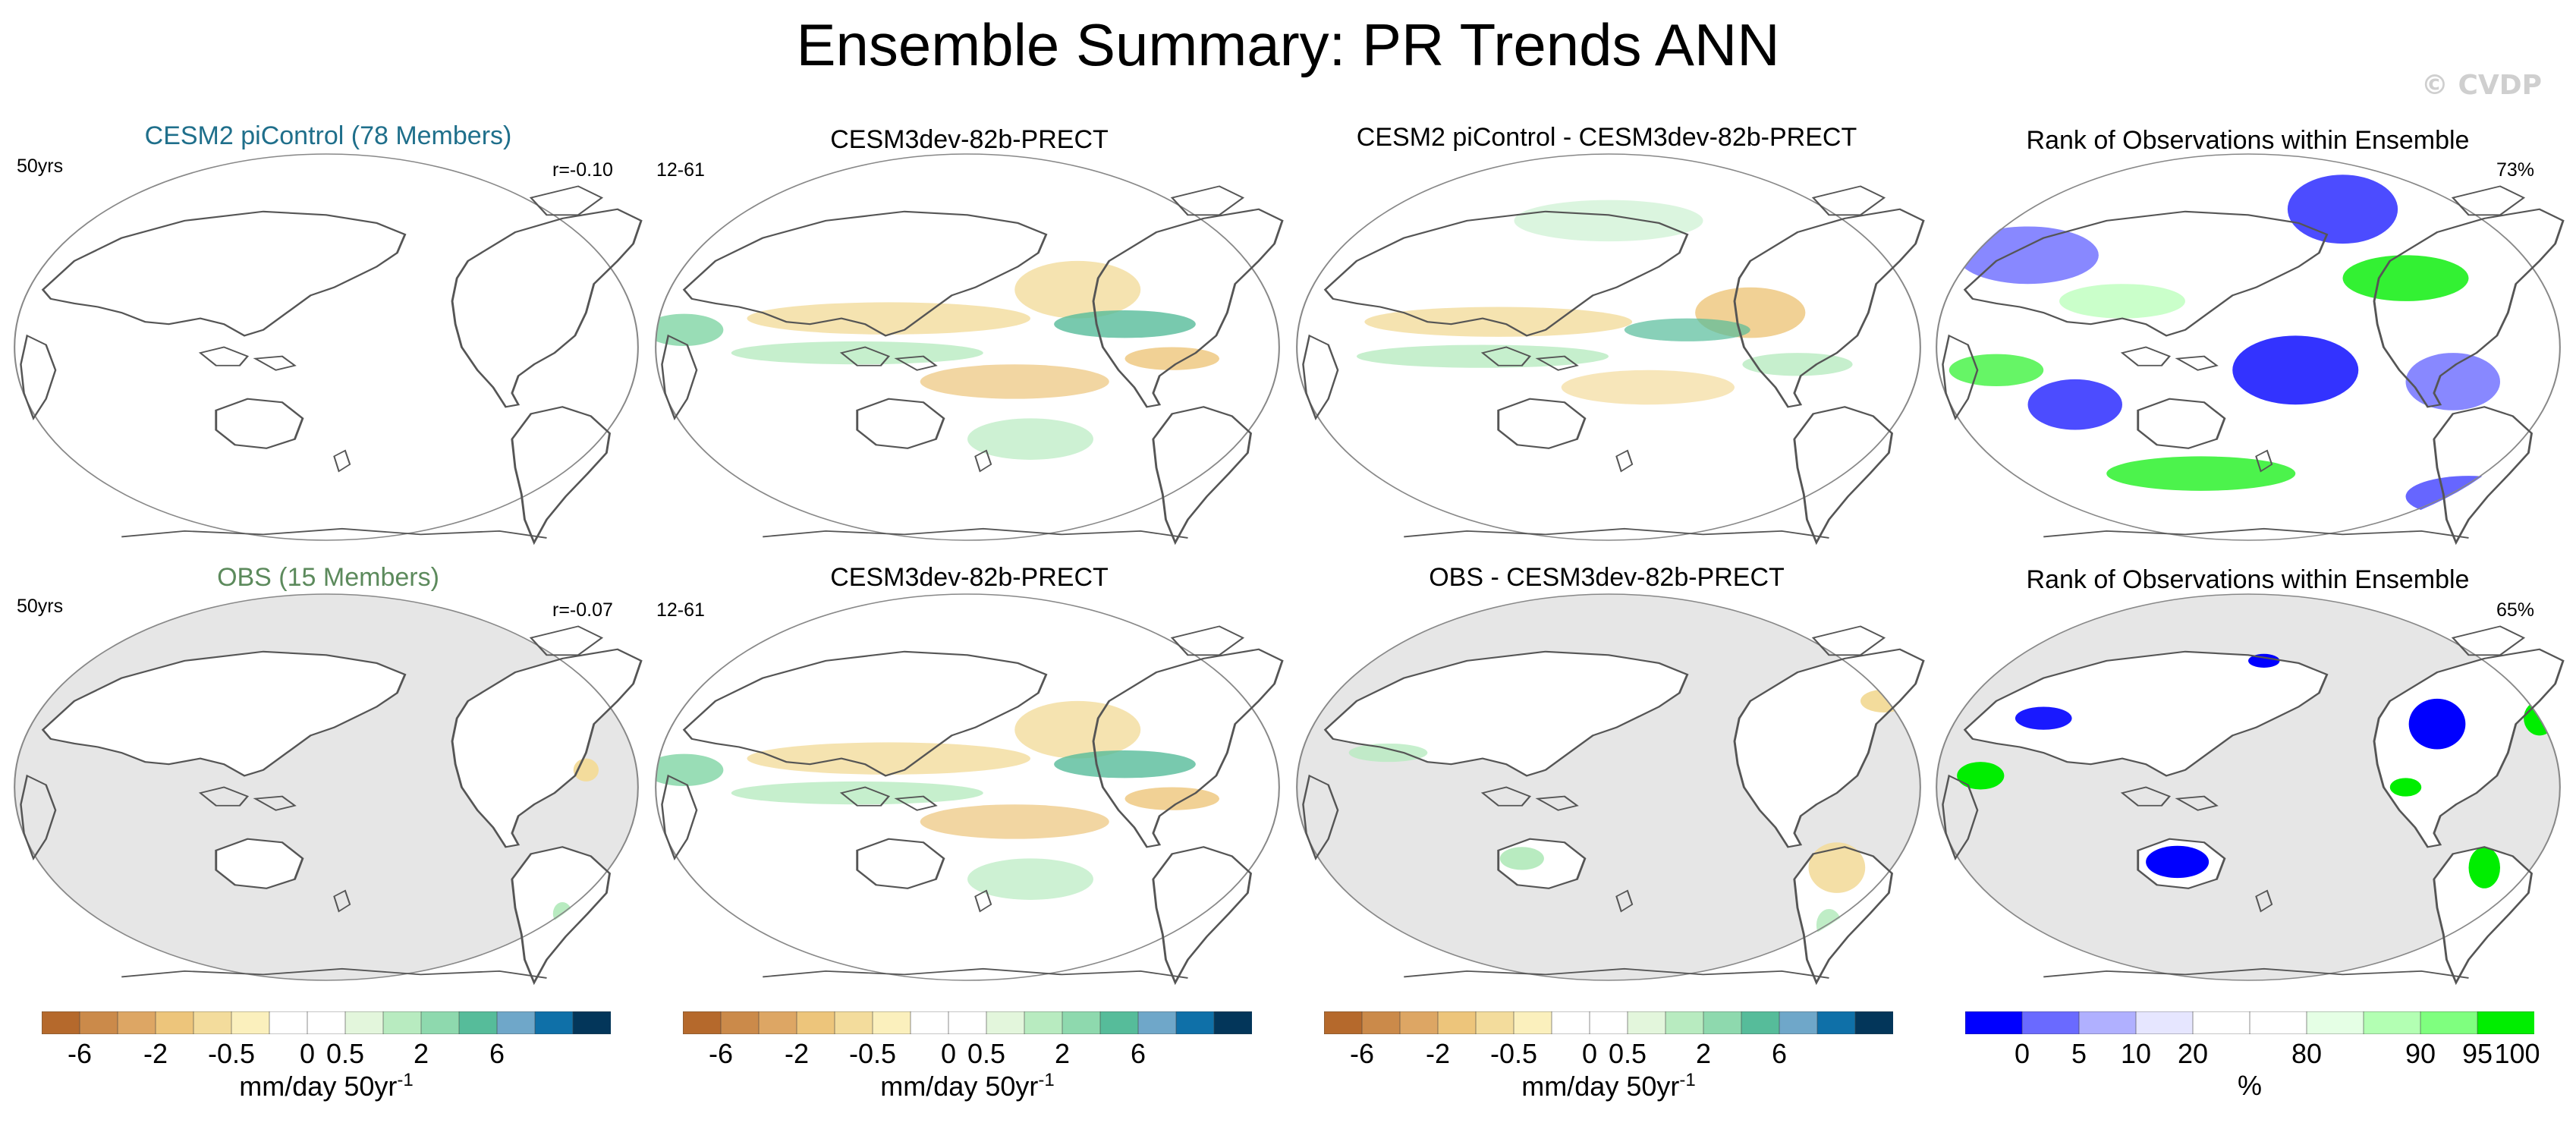  I want to click on colorbar-trend-2-ticks: -6 -2 -0.5 0 0.5 2 6, so click(967, 1054).